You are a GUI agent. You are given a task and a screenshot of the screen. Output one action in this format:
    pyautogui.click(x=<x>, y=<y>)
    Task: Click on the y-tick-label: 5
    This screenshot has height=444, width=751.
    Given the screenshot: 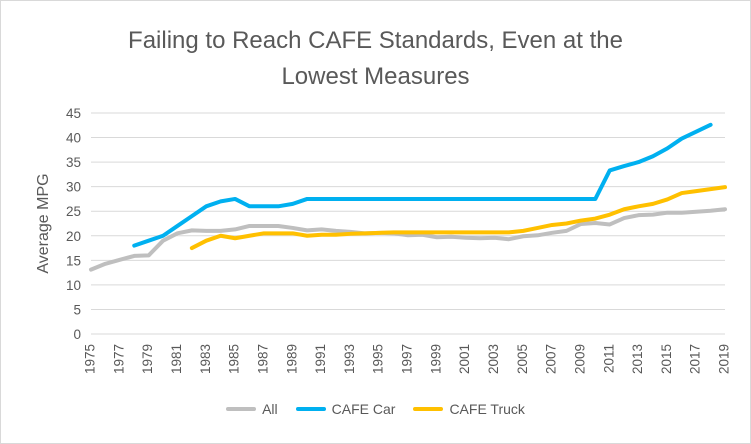 What is the action you would take?
    pyautogui.click(x=77, y=309)
    